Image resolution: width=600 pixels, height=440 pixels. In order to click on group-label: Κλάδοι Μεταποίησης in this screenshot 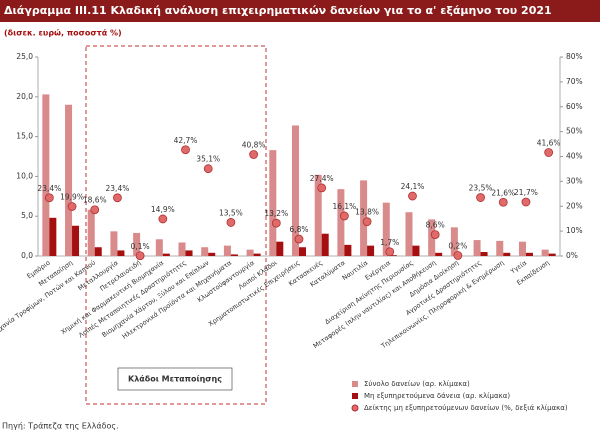, I will do `click(175, 379)`.